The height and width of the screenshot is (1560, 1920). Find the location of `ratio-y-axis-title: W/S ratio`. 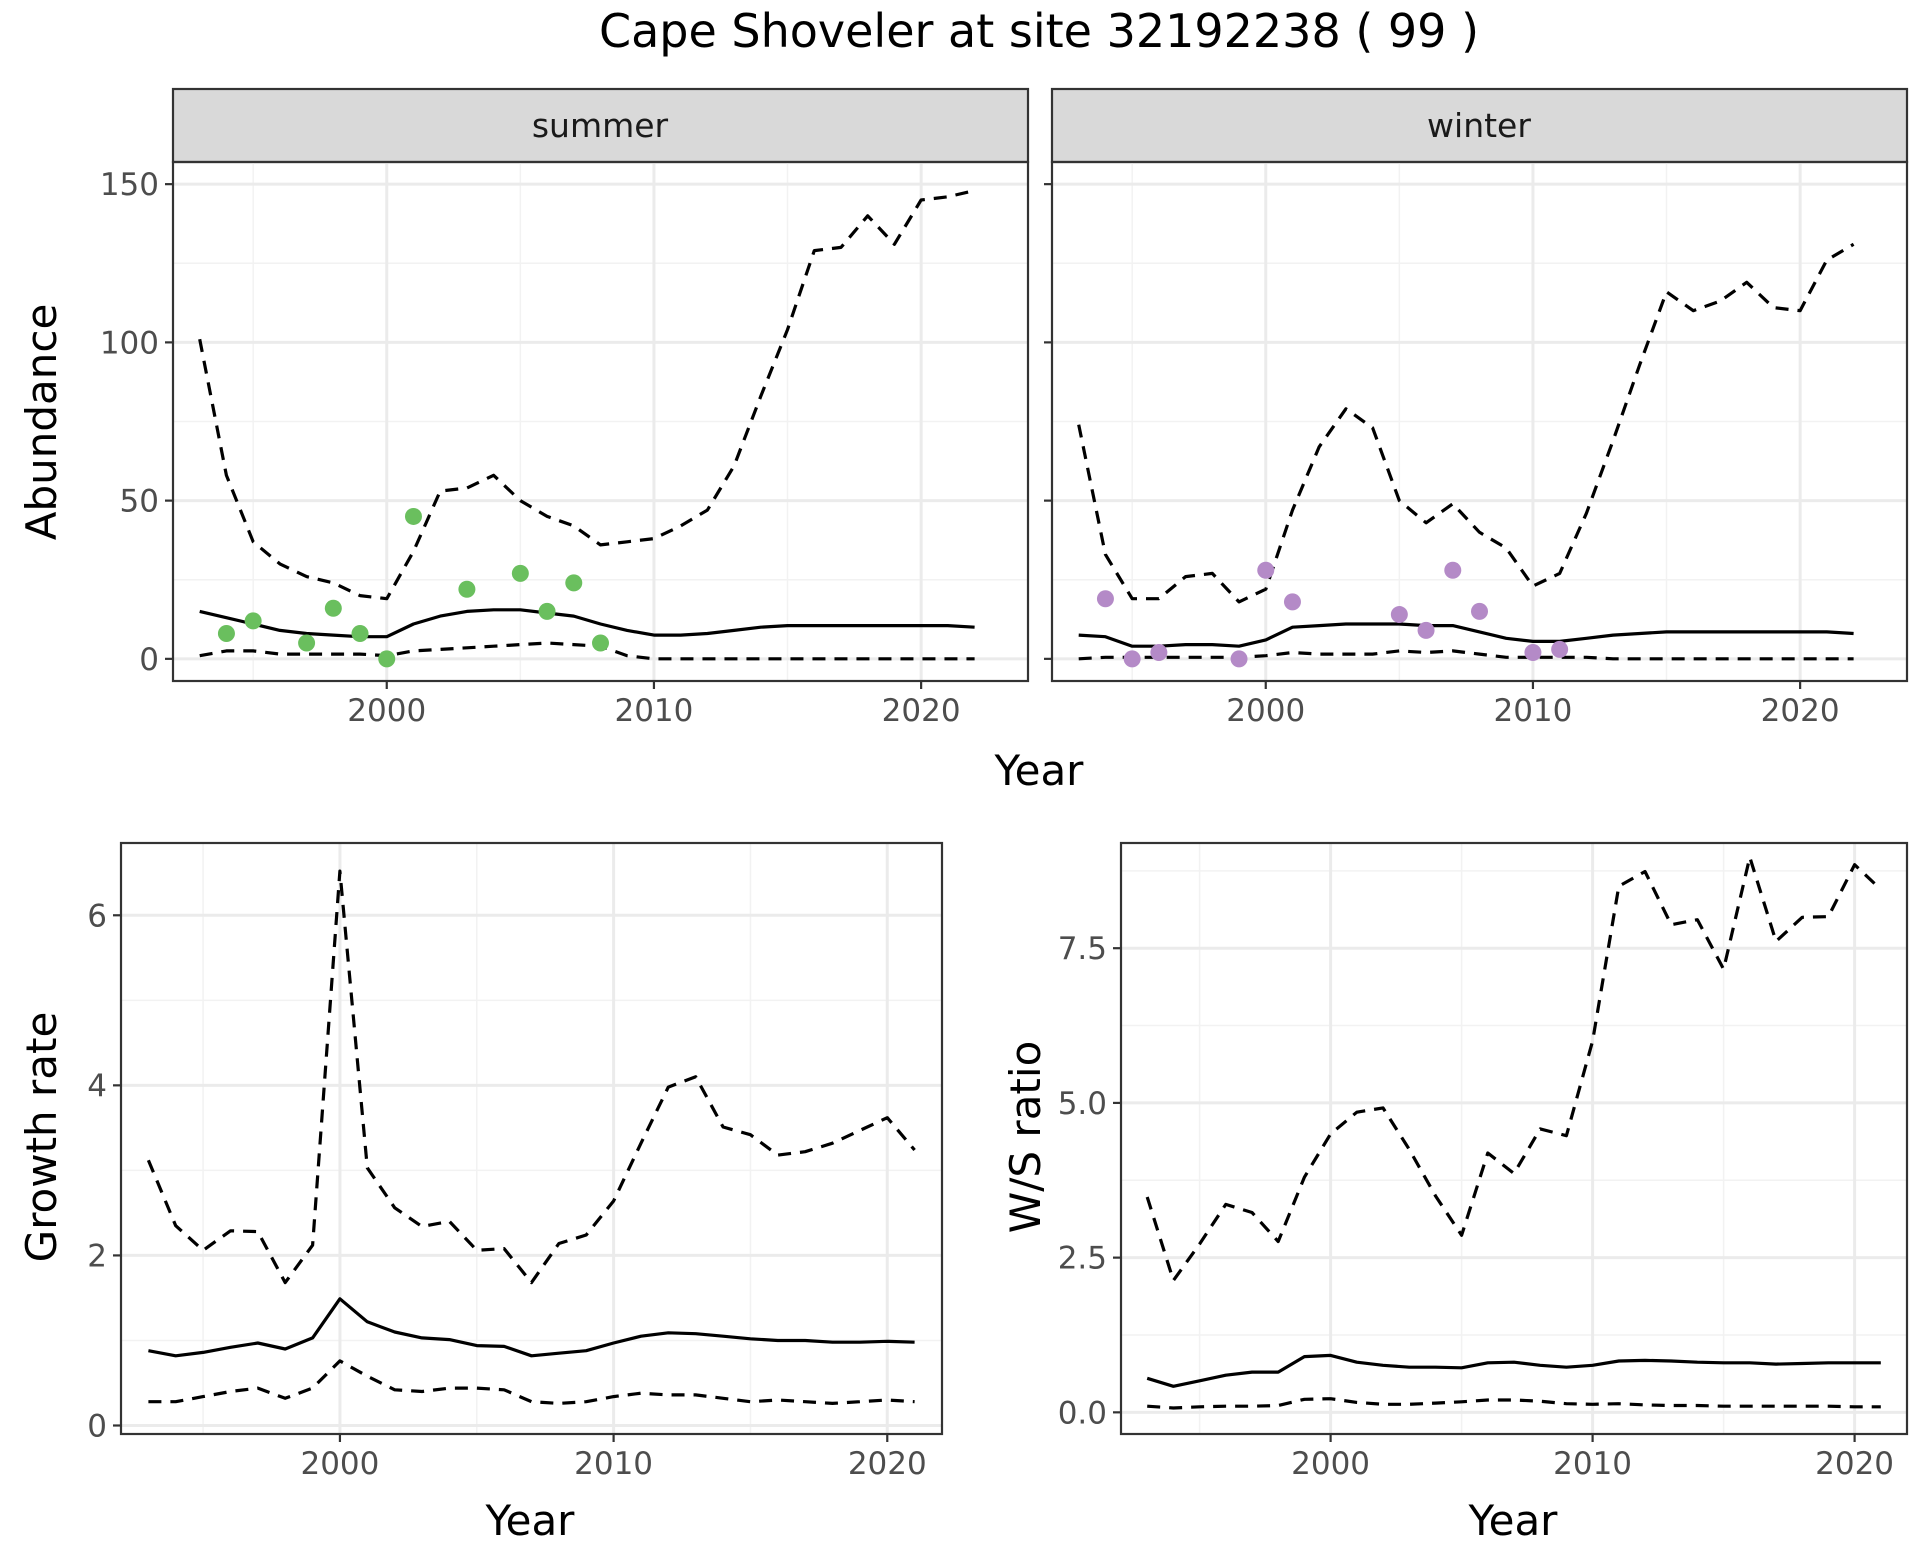

ratio-y-axis-title: W/S ratio is located at coordinates (1025, 1137).